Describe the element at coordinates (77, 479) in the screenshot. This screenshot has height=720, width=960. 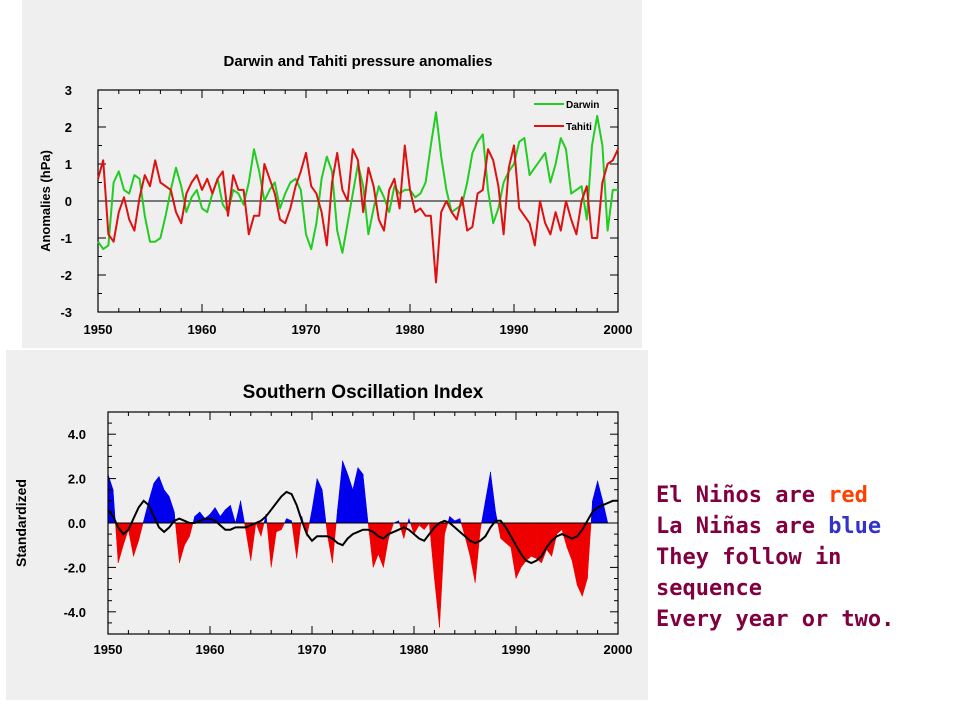
I see `y-tick-label: 2.0` at that location.